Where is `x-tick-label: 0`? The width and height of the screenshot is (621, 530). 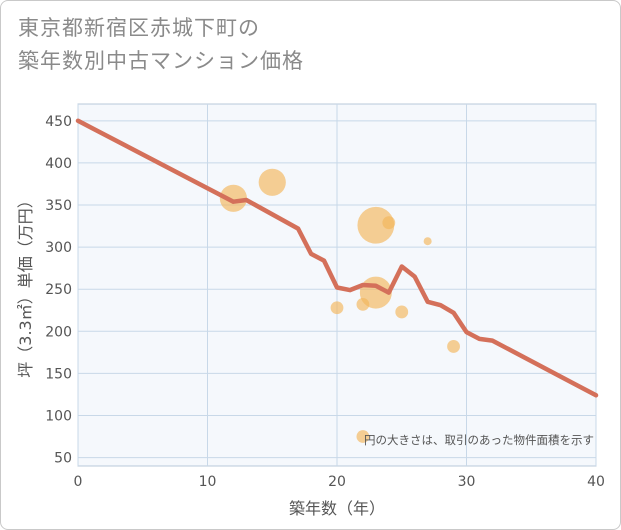
x-tick-label: 0 is located at coordinates (78, 482).